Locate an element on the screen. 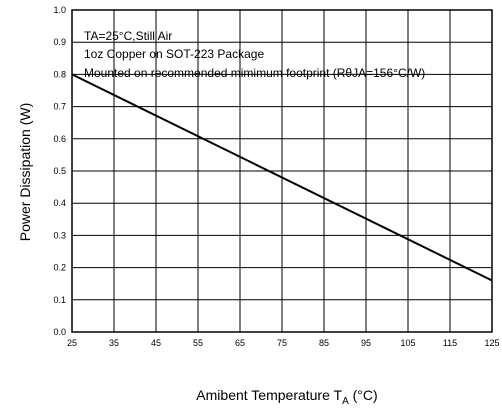  x-tick-label: 95 is located at coordinates (366, 343).